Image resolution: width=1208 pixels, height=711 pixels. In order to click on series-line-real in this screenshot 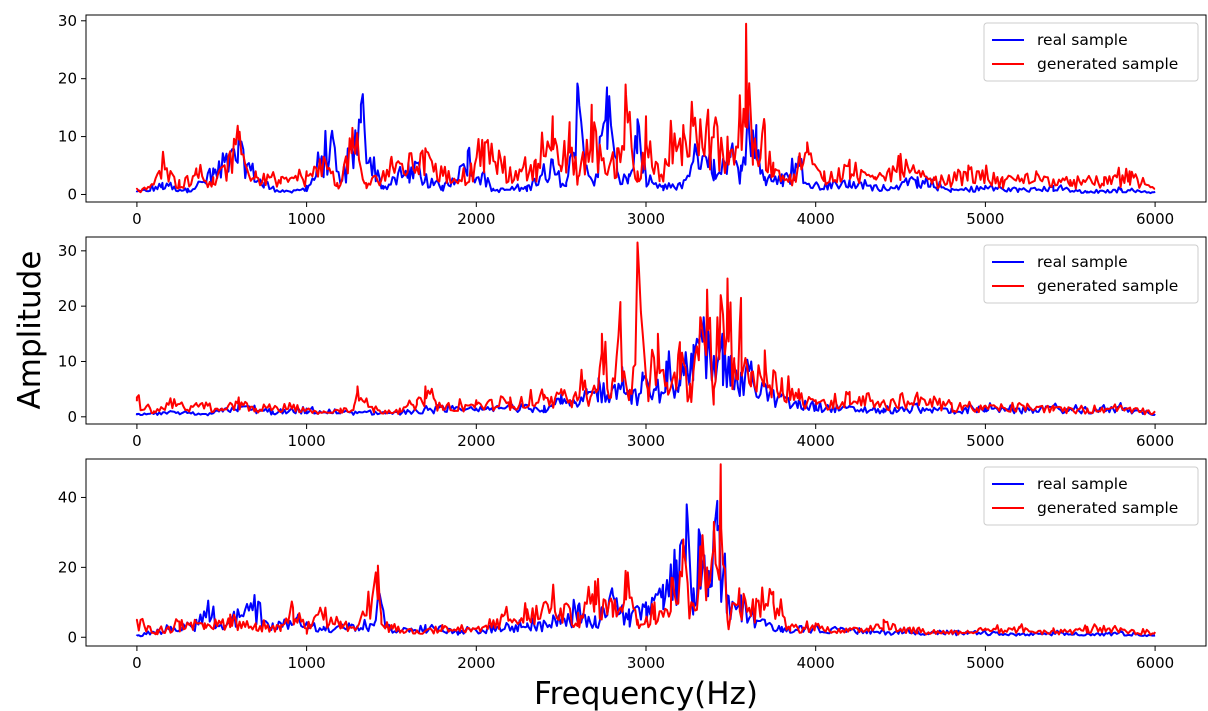, I will do `click(645, 138)`.